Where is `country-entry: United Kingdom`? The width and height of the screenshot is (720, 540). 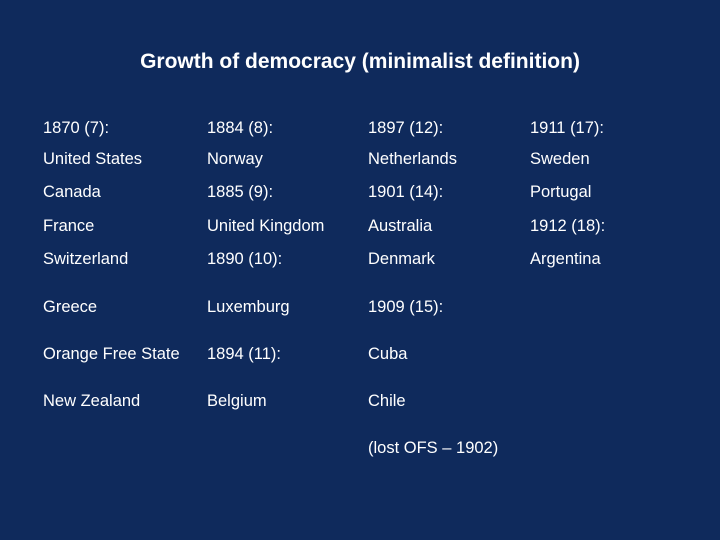
country-entry: United Kingdom is located at coordinates (266, 226).